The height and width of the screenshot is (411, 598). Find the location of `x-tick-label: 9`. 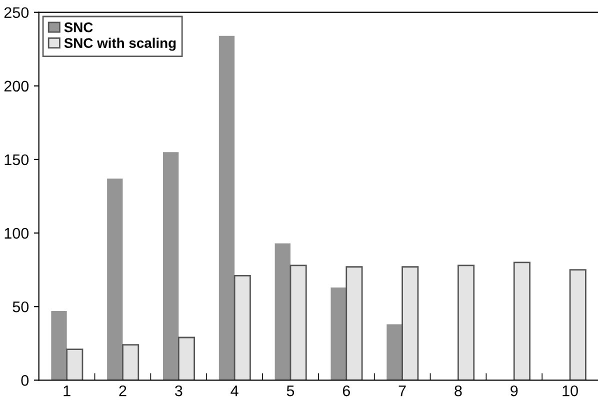

x-tick-label: 9 is located at coordinates (514, 390).